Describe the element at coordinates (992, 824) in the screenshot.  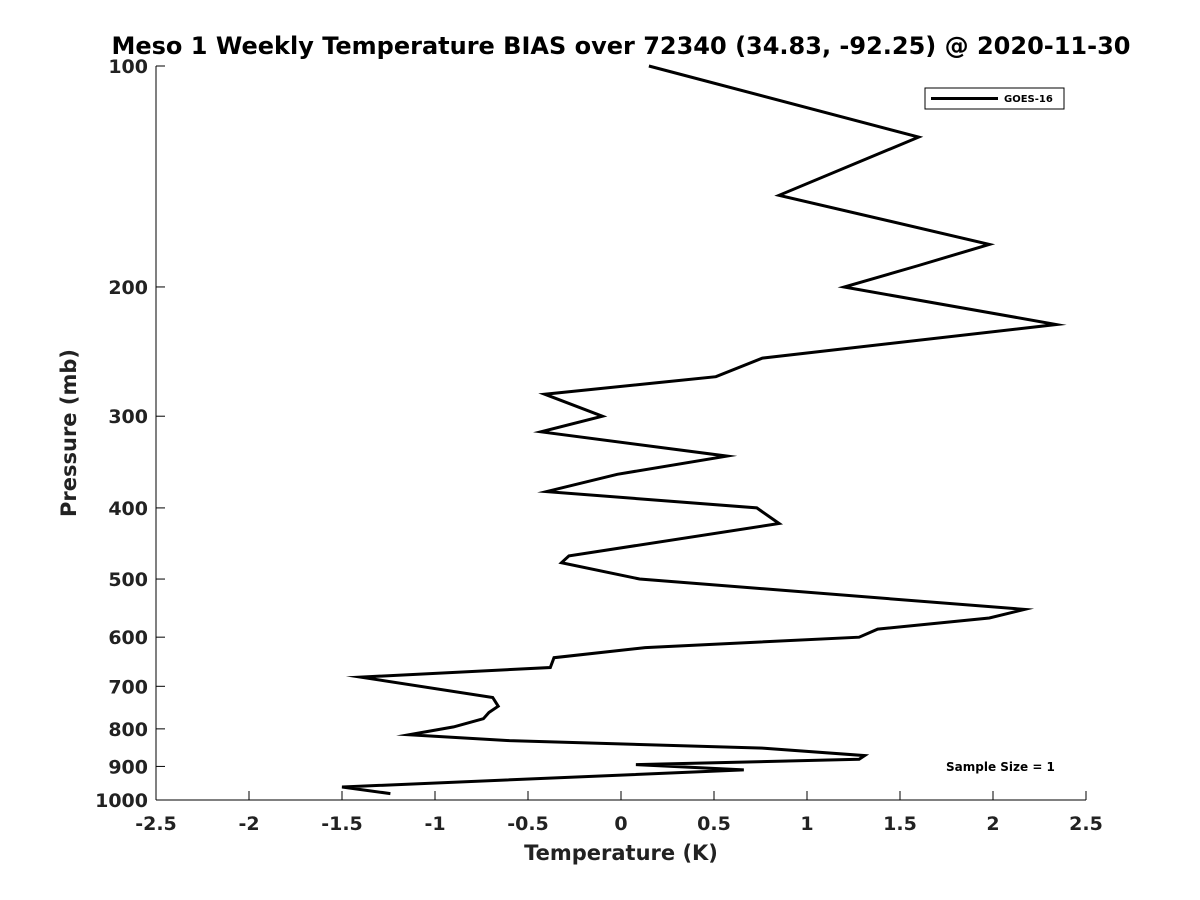
I see `x-tick-label: 2` at that location.